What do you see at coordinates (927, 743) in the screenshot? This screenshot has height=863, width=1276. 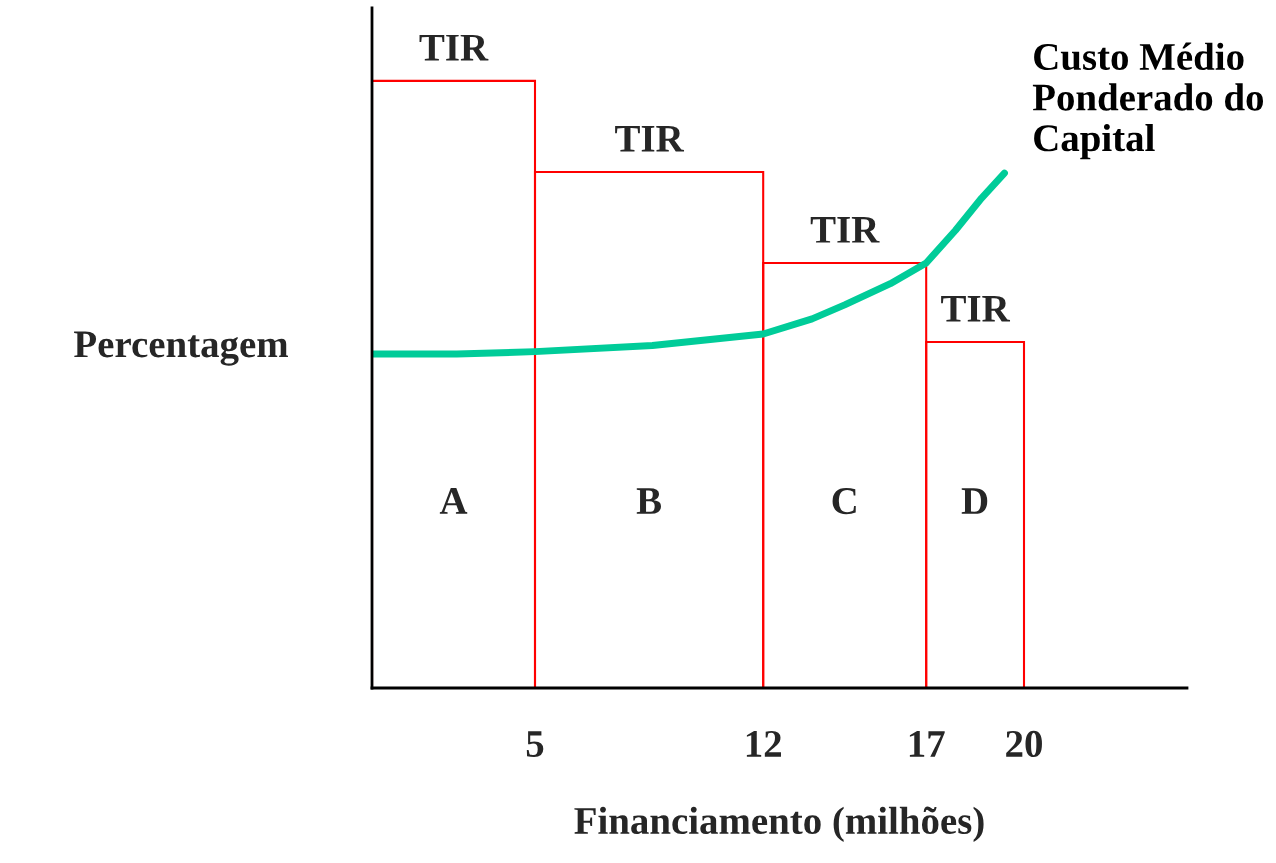 I see `x-tick-label: 17` at bounding box center [927, 743].